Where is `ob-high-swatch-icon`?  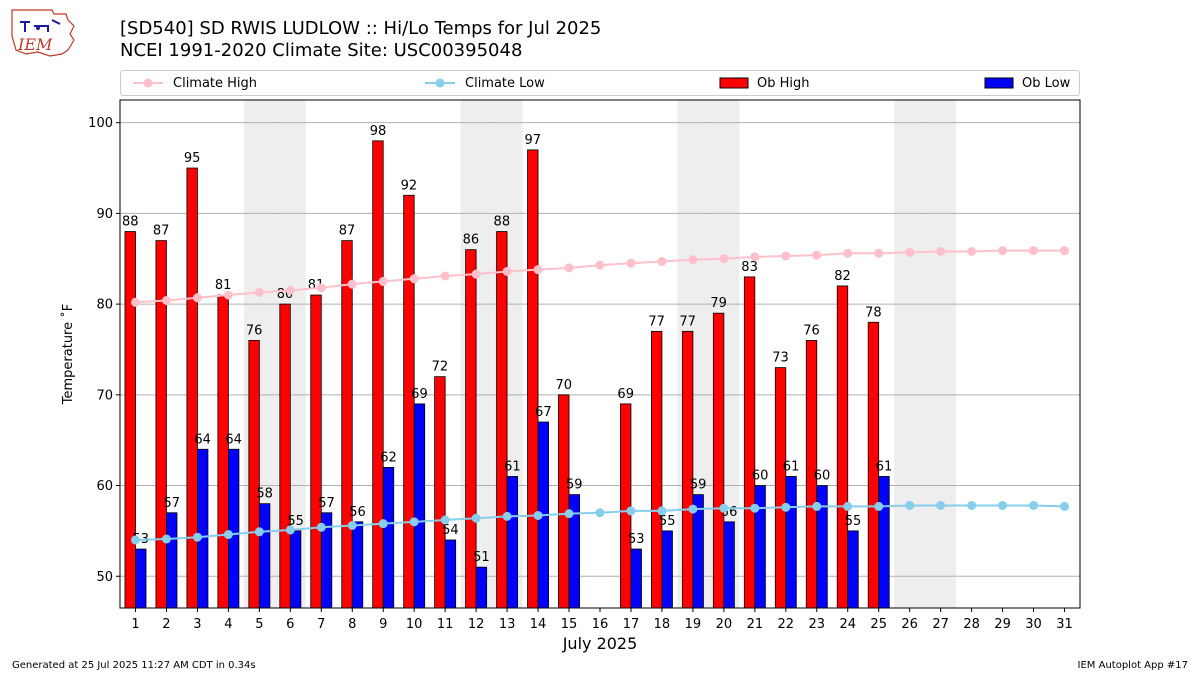 ob-high-swatch-icon is located at coordinates (734, 83).